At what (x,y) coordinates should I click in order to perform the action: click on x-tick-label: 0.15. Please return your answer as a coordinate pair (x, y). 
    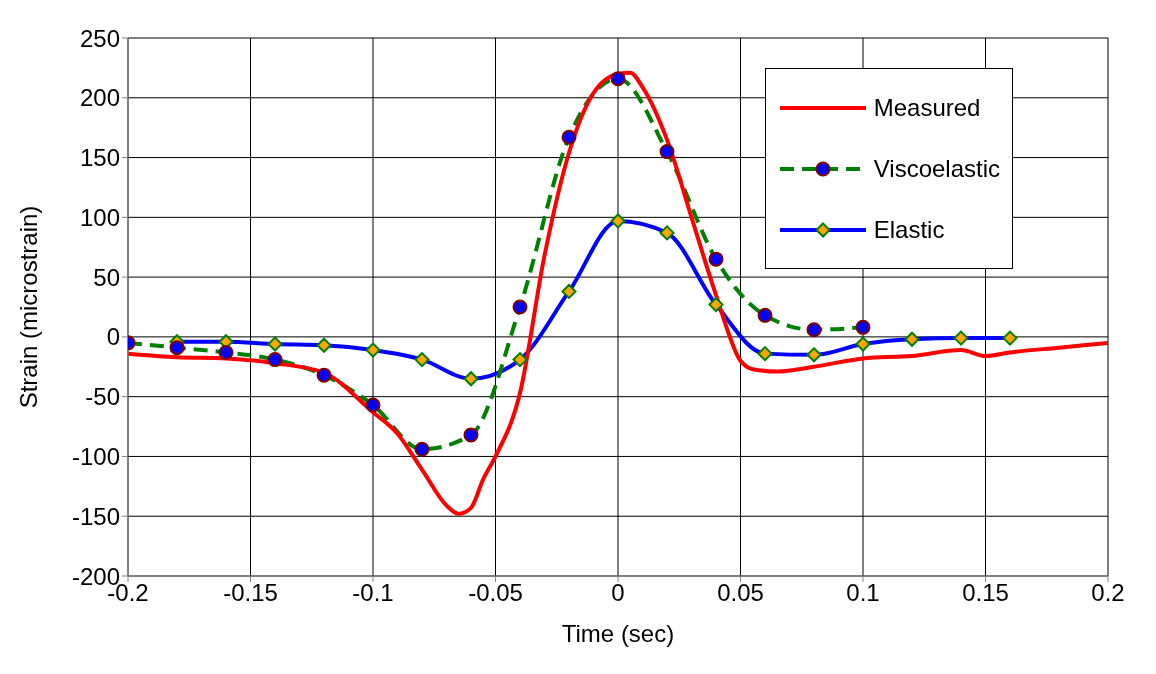
    Looking at the image, I should click on (985, 593).